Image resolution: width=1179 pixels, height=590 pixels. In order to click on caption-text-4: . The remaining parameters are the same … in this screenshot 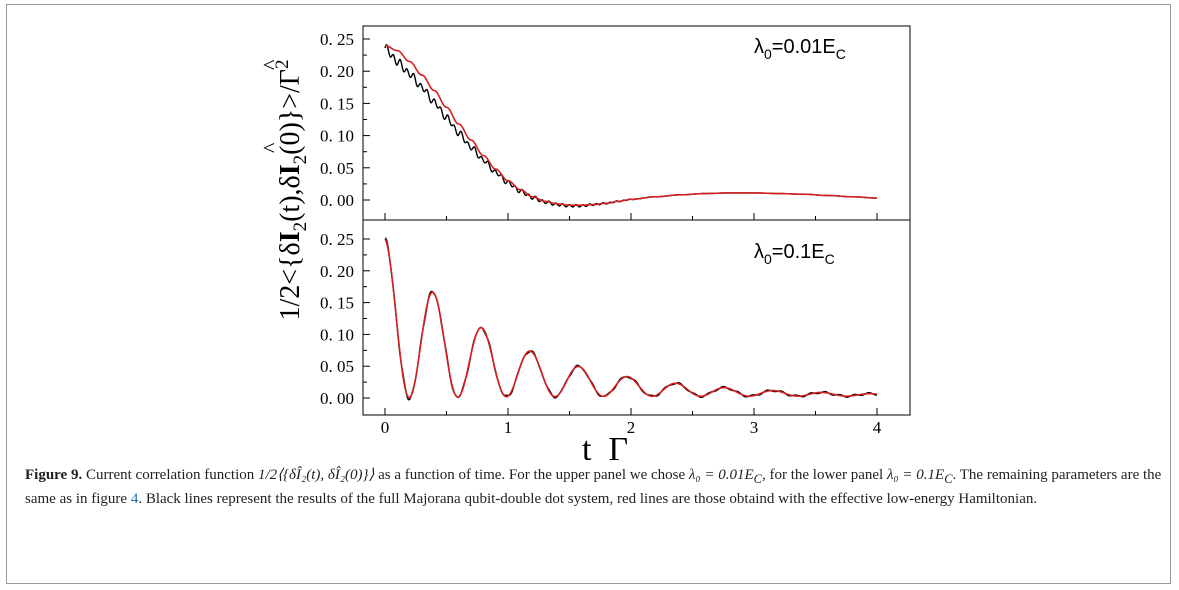, I will do `click(593, 487)`.